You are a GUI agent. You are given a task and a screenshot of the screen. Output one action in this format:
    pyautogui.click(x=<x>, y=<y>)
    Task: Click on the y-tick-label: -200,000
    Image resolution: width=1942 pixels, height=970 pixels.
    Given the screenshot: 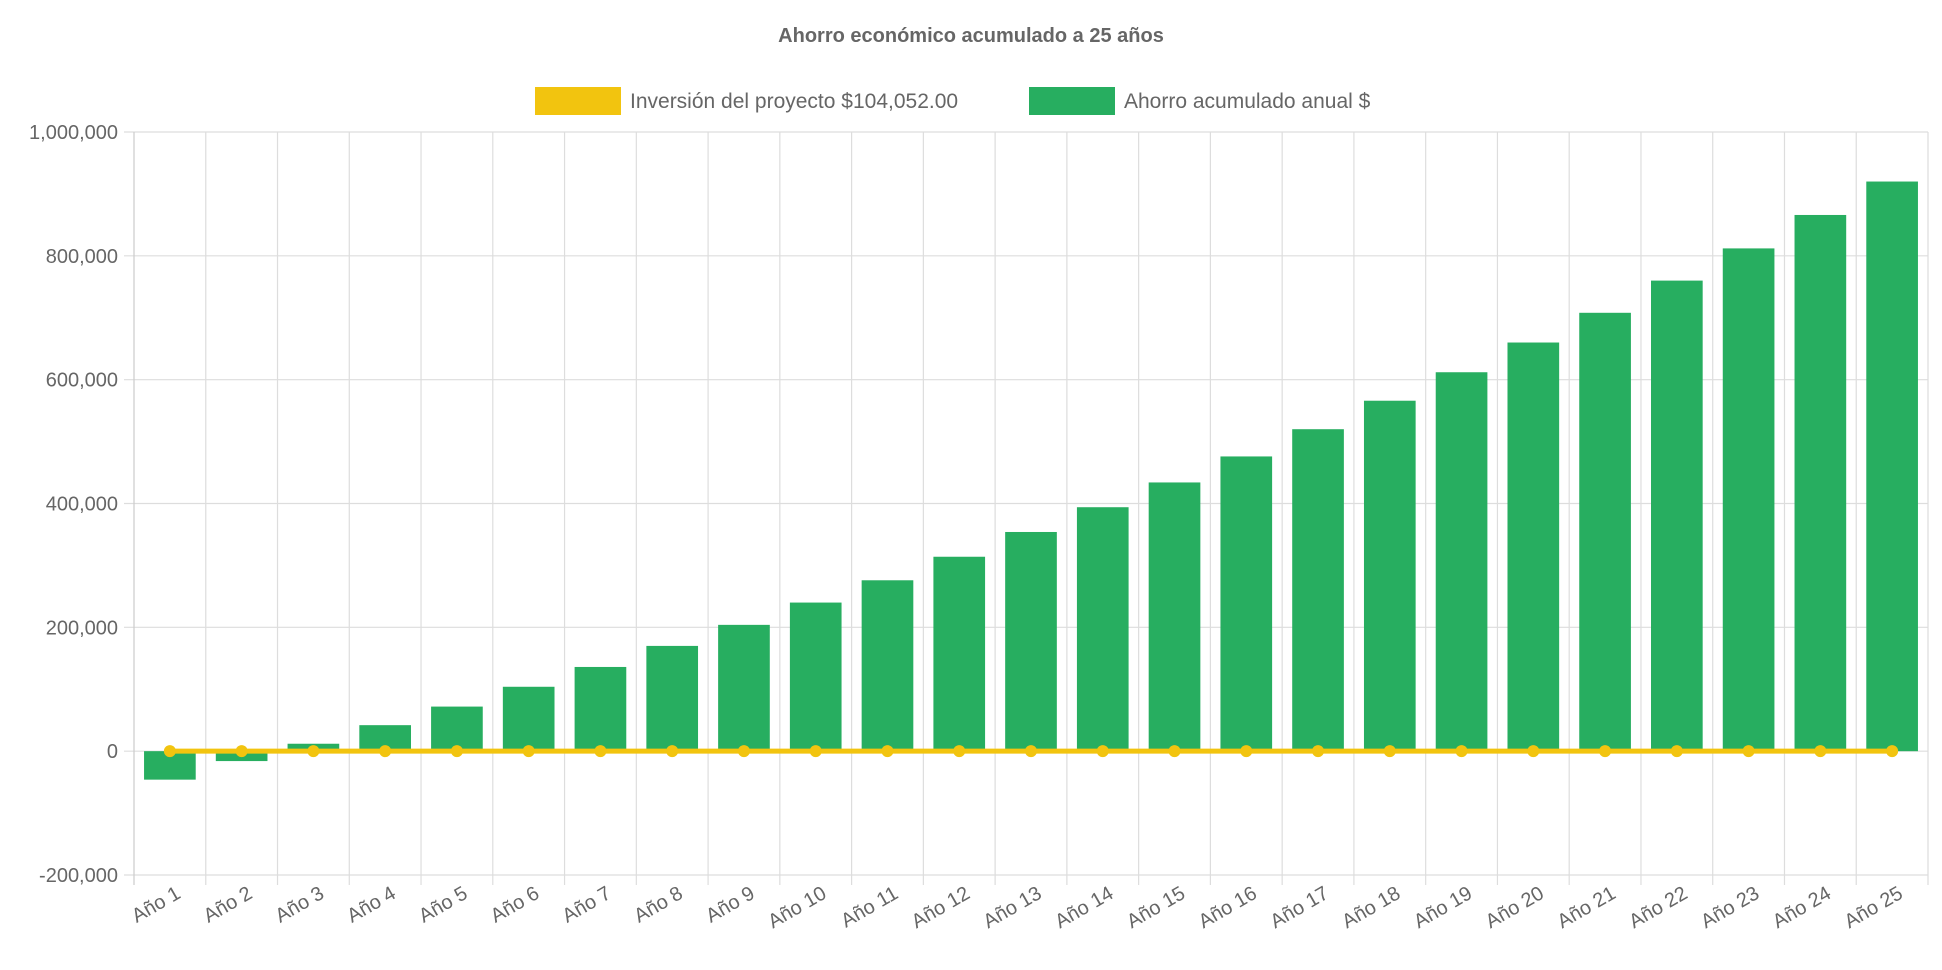 What is the action you would take?
    pyautogui.click(x=78, y=876)
    